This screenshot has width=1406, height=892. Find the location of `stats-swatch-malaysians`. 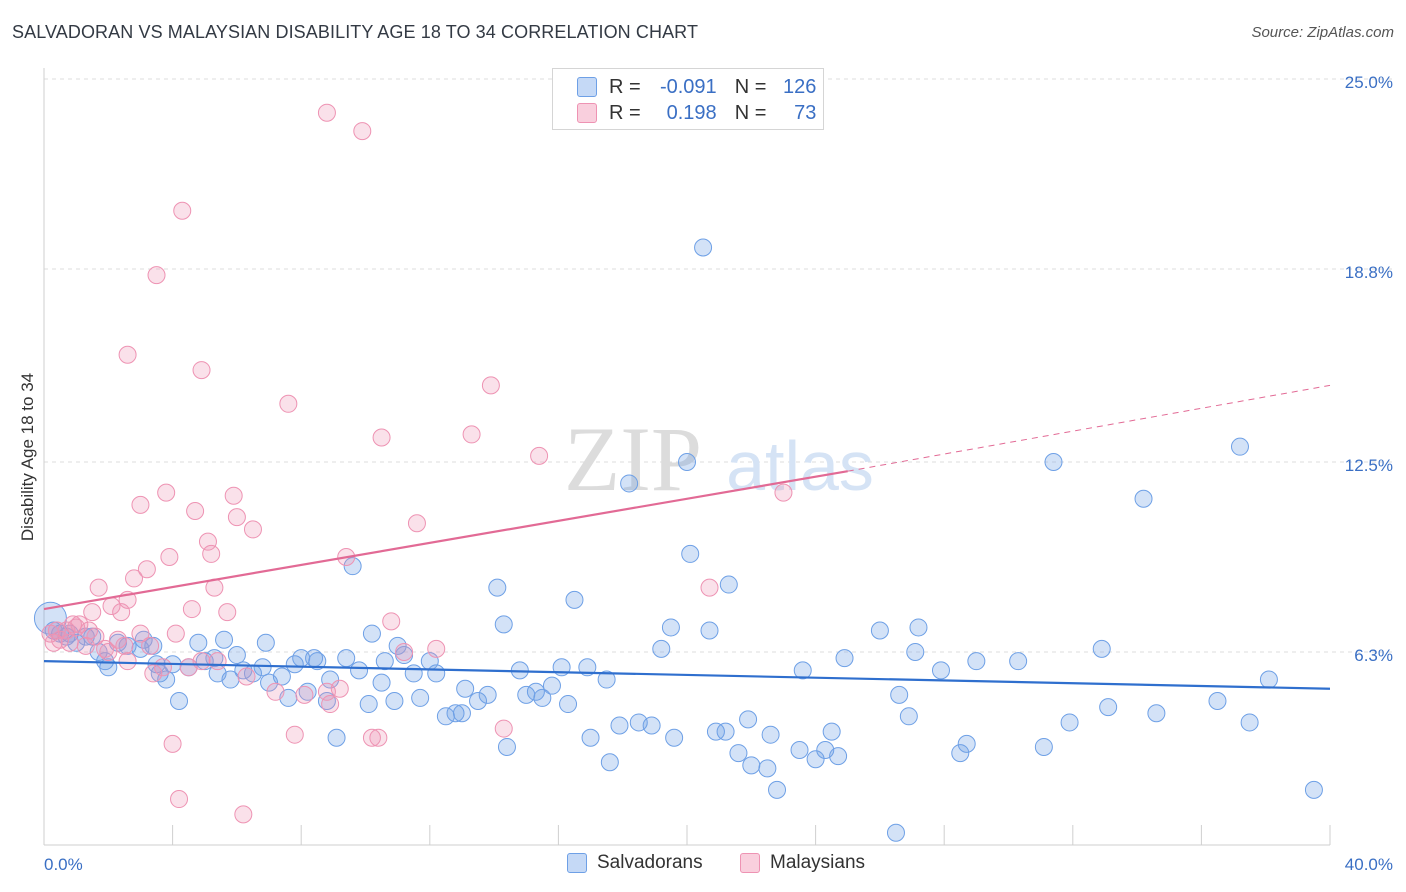

stats-swatch-malaysians is located at coordinates (587, 113).